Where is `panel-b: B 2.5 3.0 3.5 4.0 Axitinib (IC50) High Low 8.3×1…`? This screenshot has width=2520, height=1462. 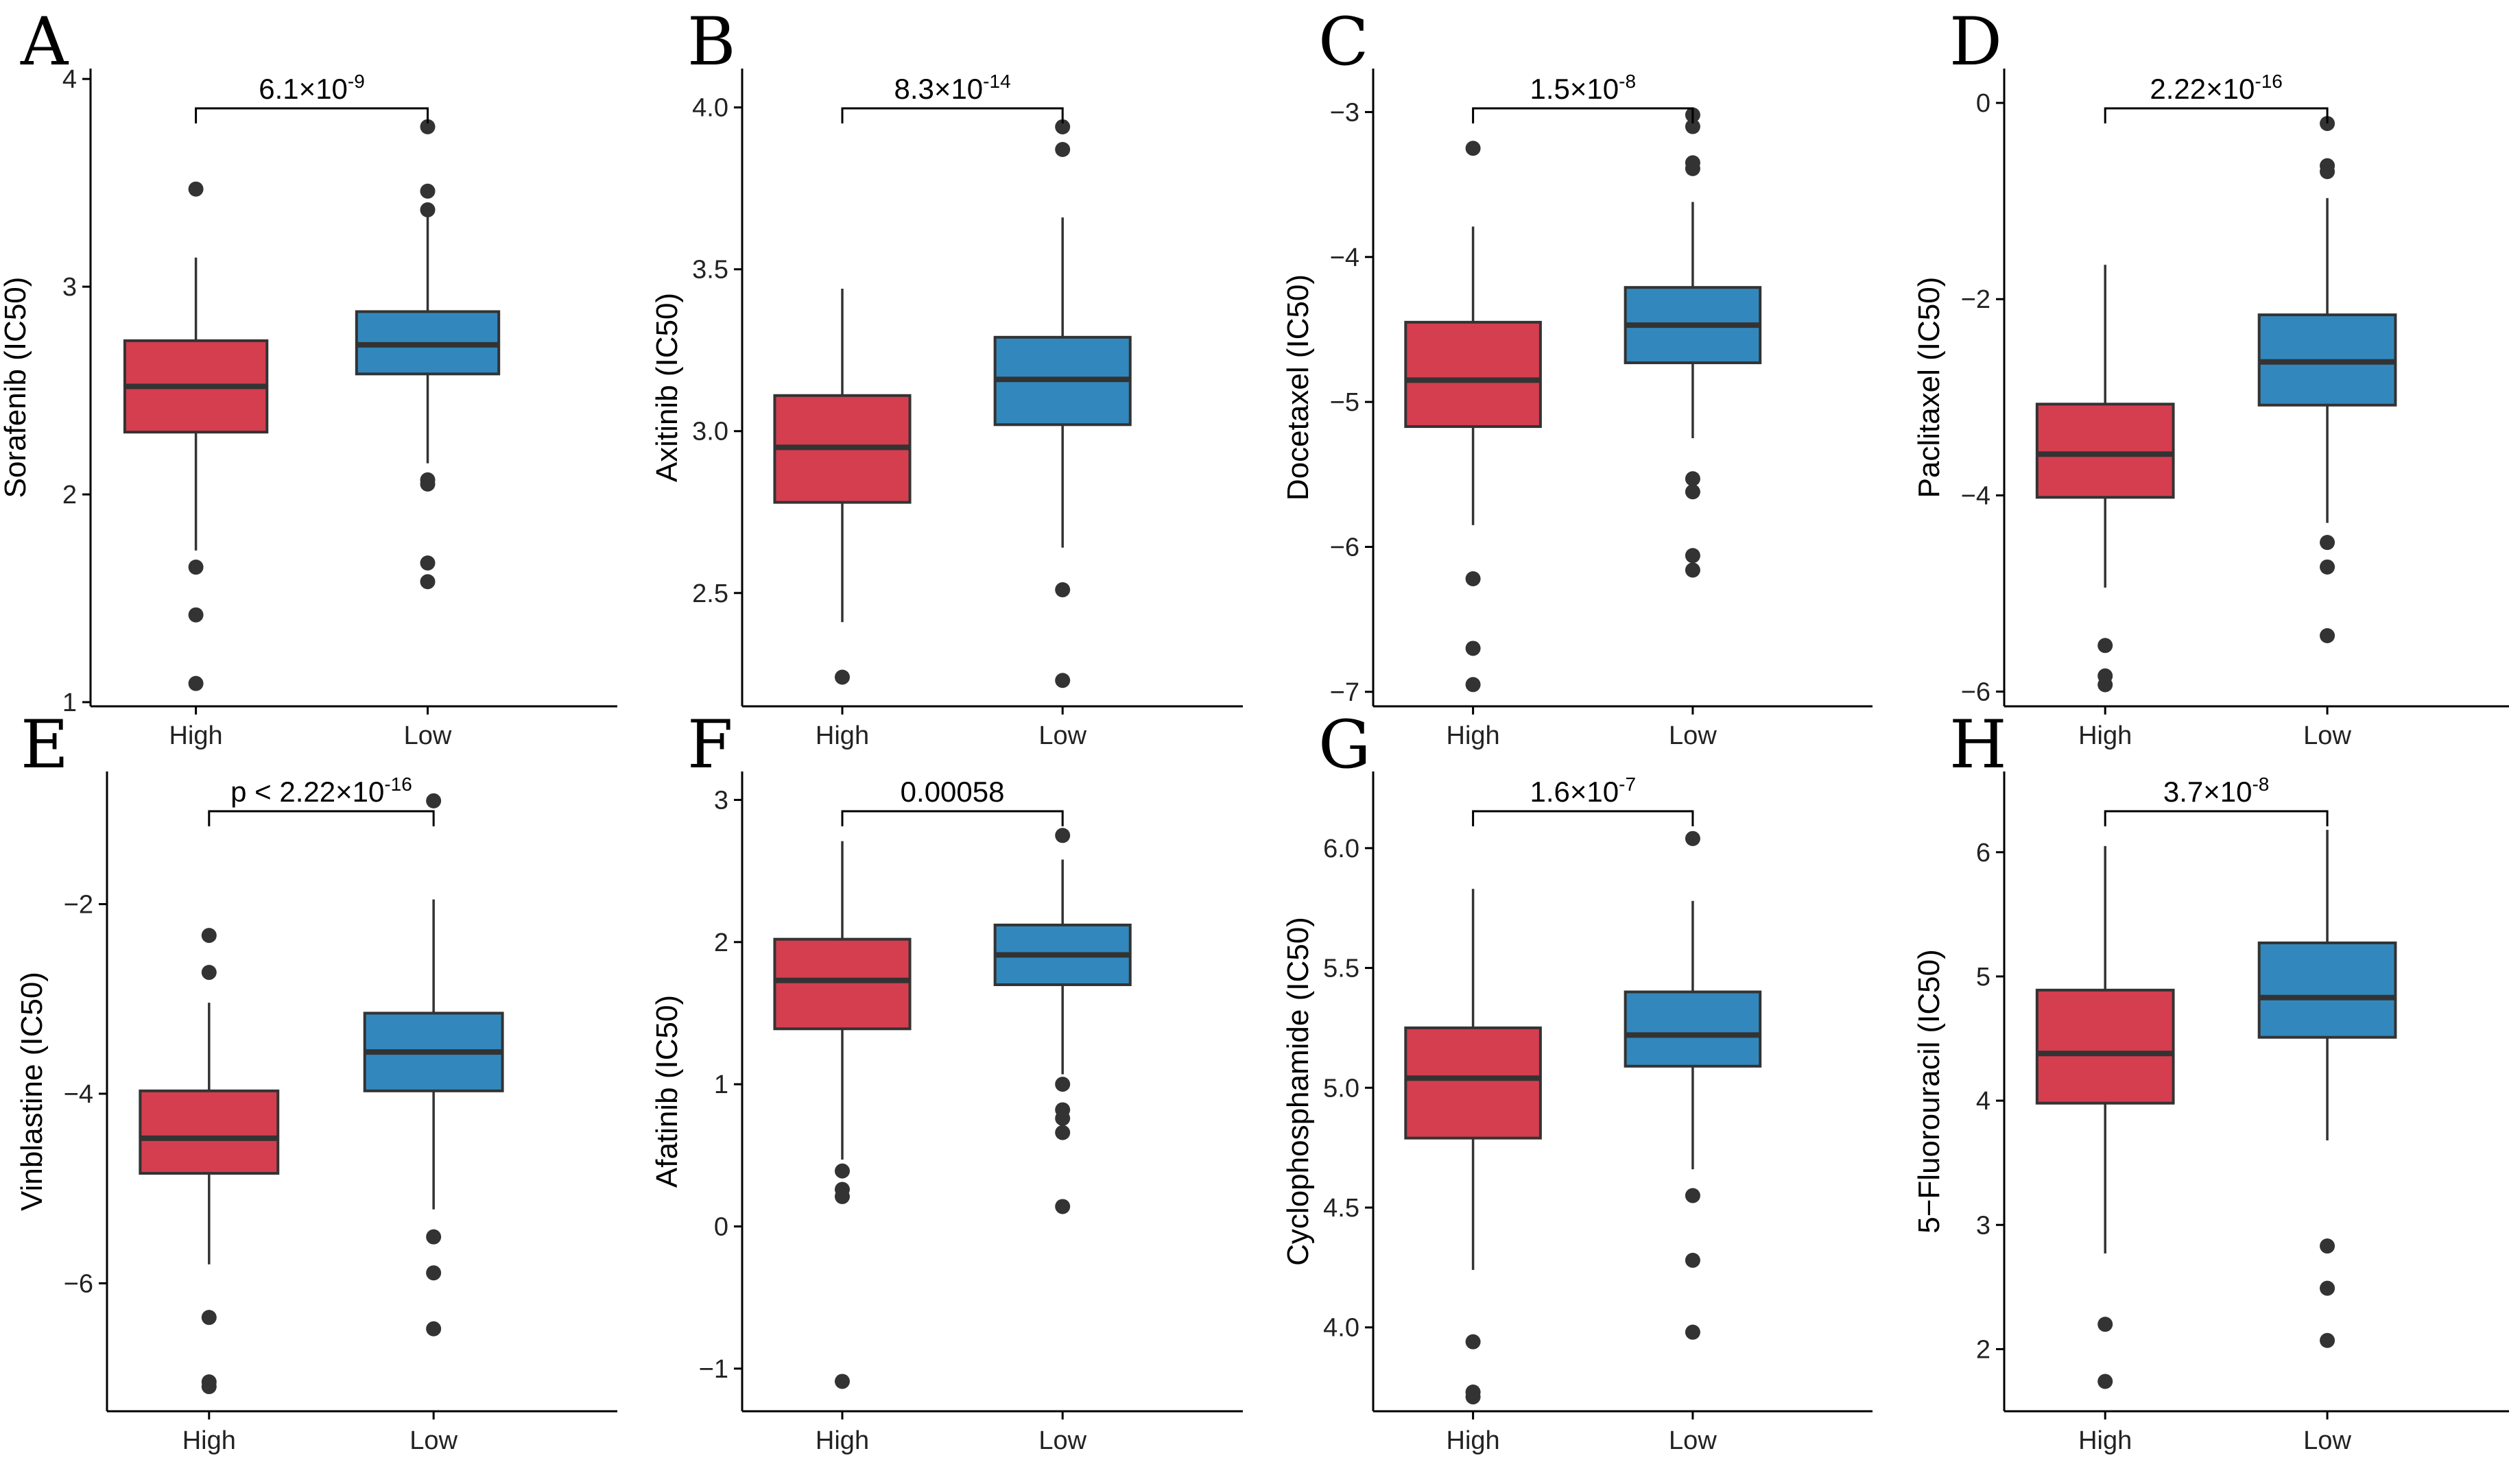
panel-b: B 2.5 3.0 3.5 4.0 Axitinib (IC50) High Low 8.3×1… is located at coordinates (946, 376).